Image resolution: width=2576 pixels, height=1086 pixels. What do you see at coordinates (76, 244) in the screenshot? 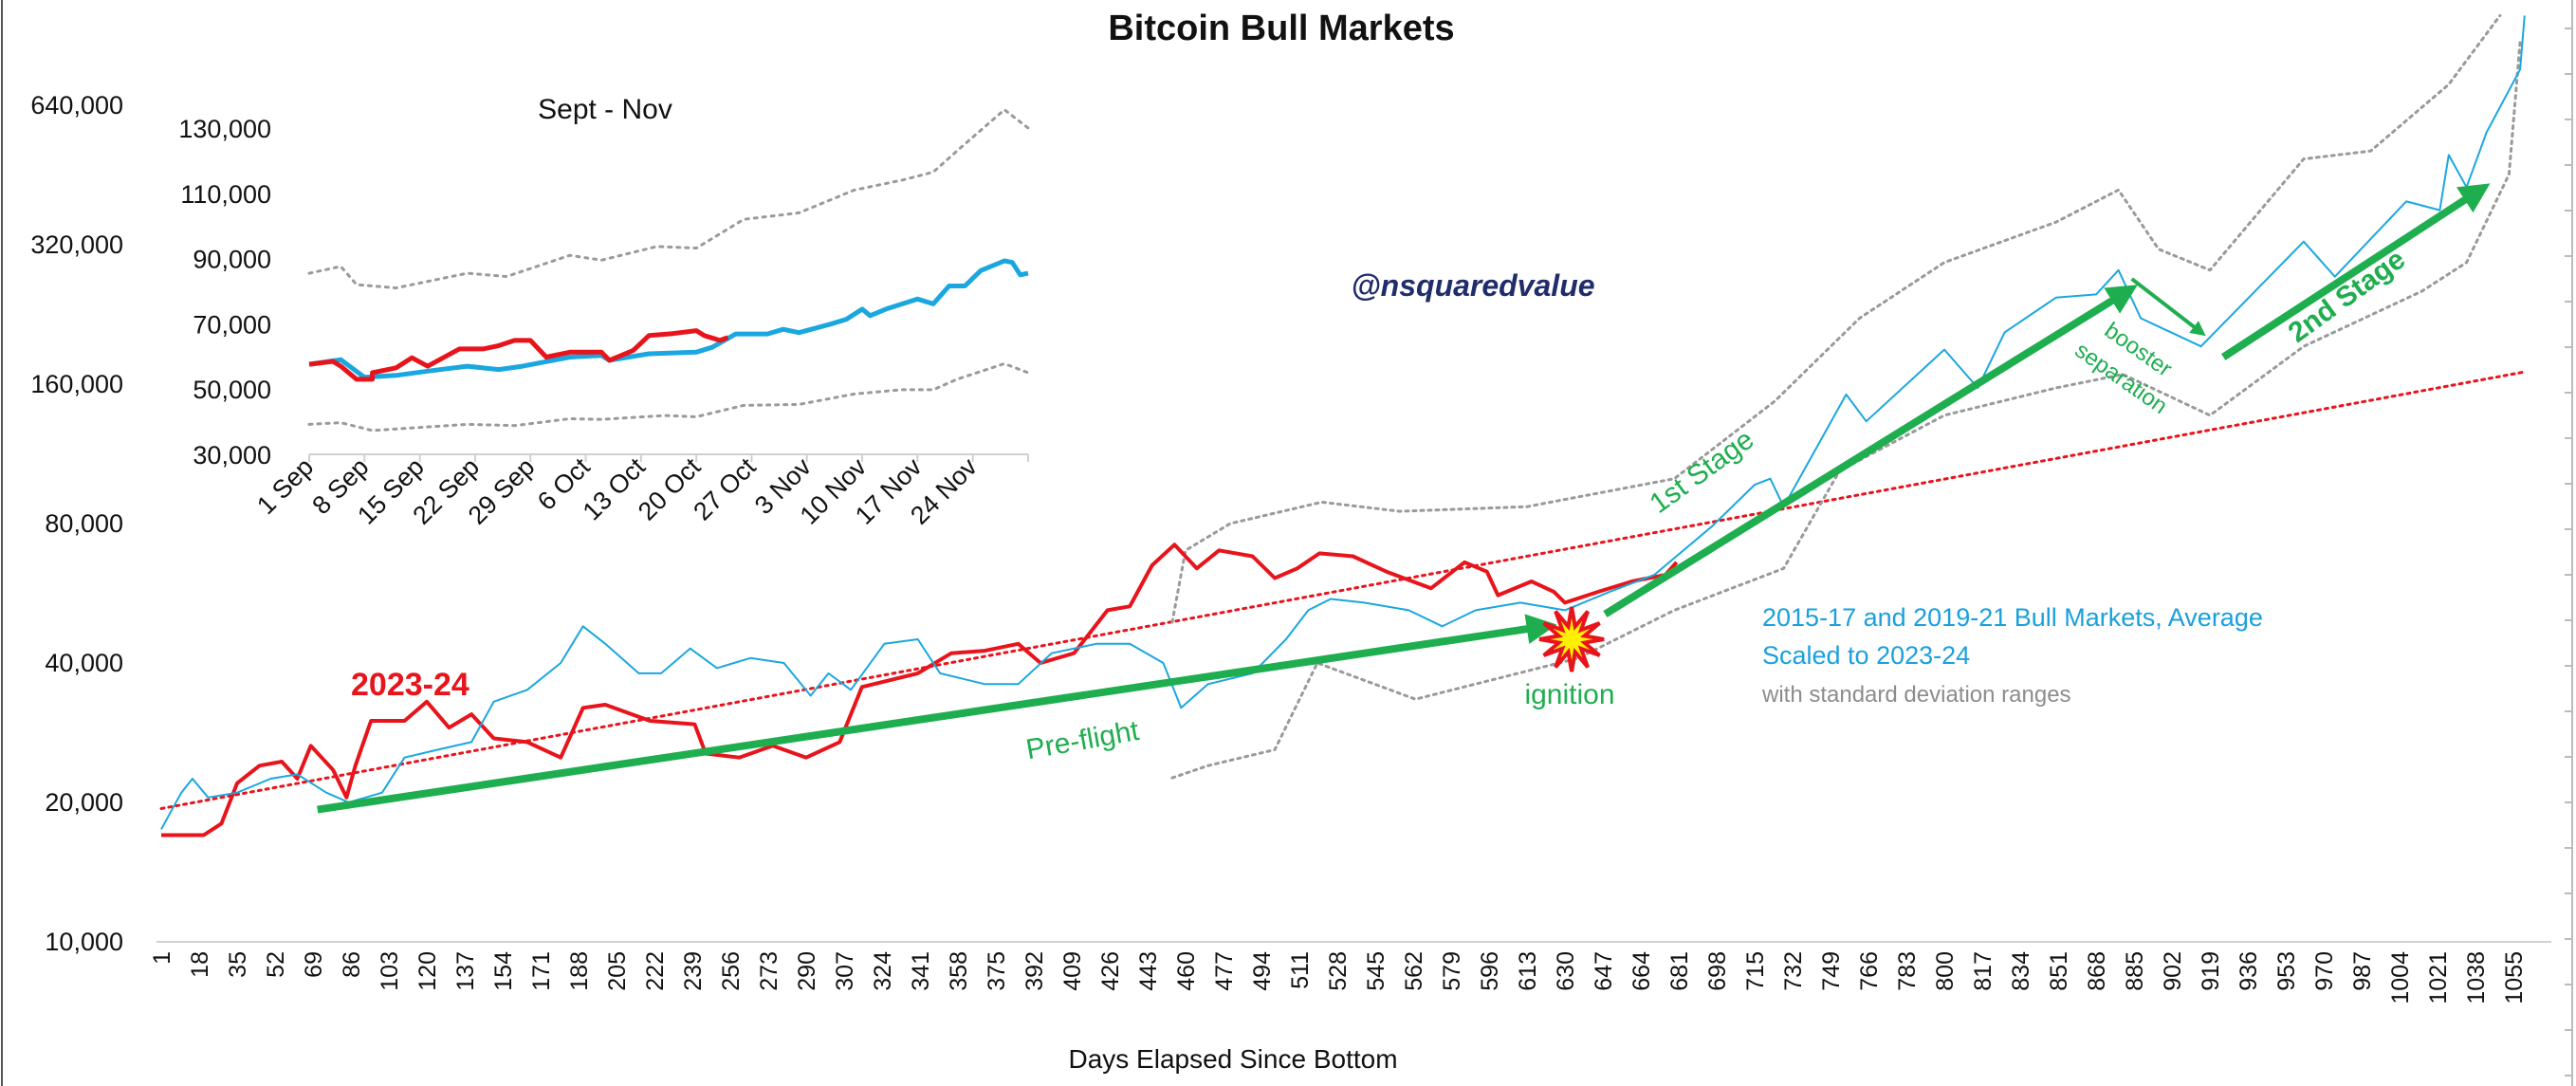
I see `main-y-tick-label: 320,000` at bounding box center [76, 244].